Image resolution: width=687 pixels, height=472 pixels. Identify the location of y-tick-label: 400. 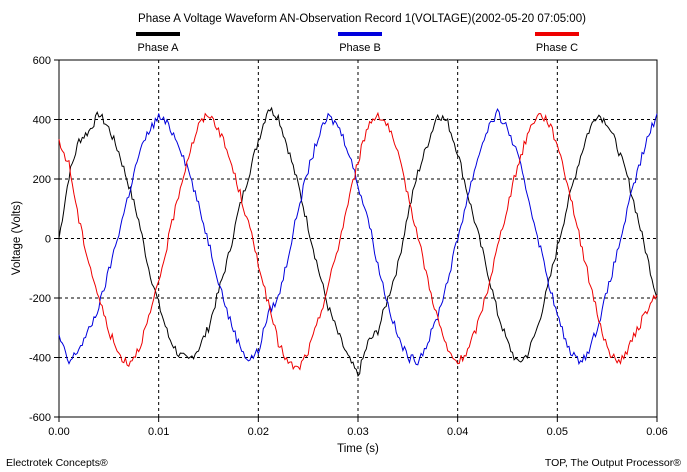
(42, 121).